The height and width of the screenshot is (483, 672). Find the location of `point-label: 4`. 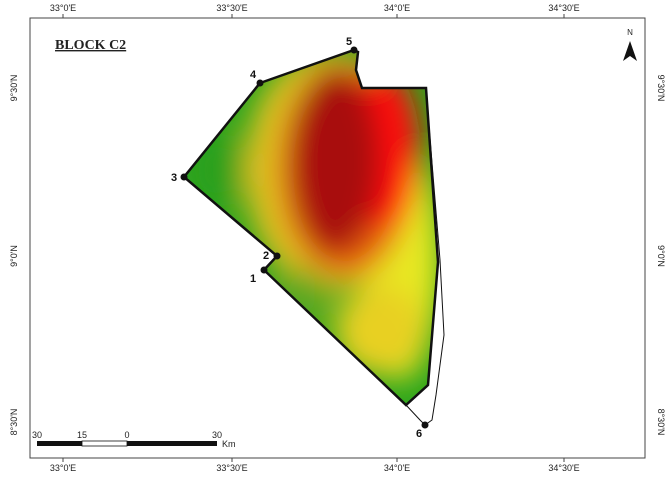

point-label: 4 is located at coordinates (253, 75).